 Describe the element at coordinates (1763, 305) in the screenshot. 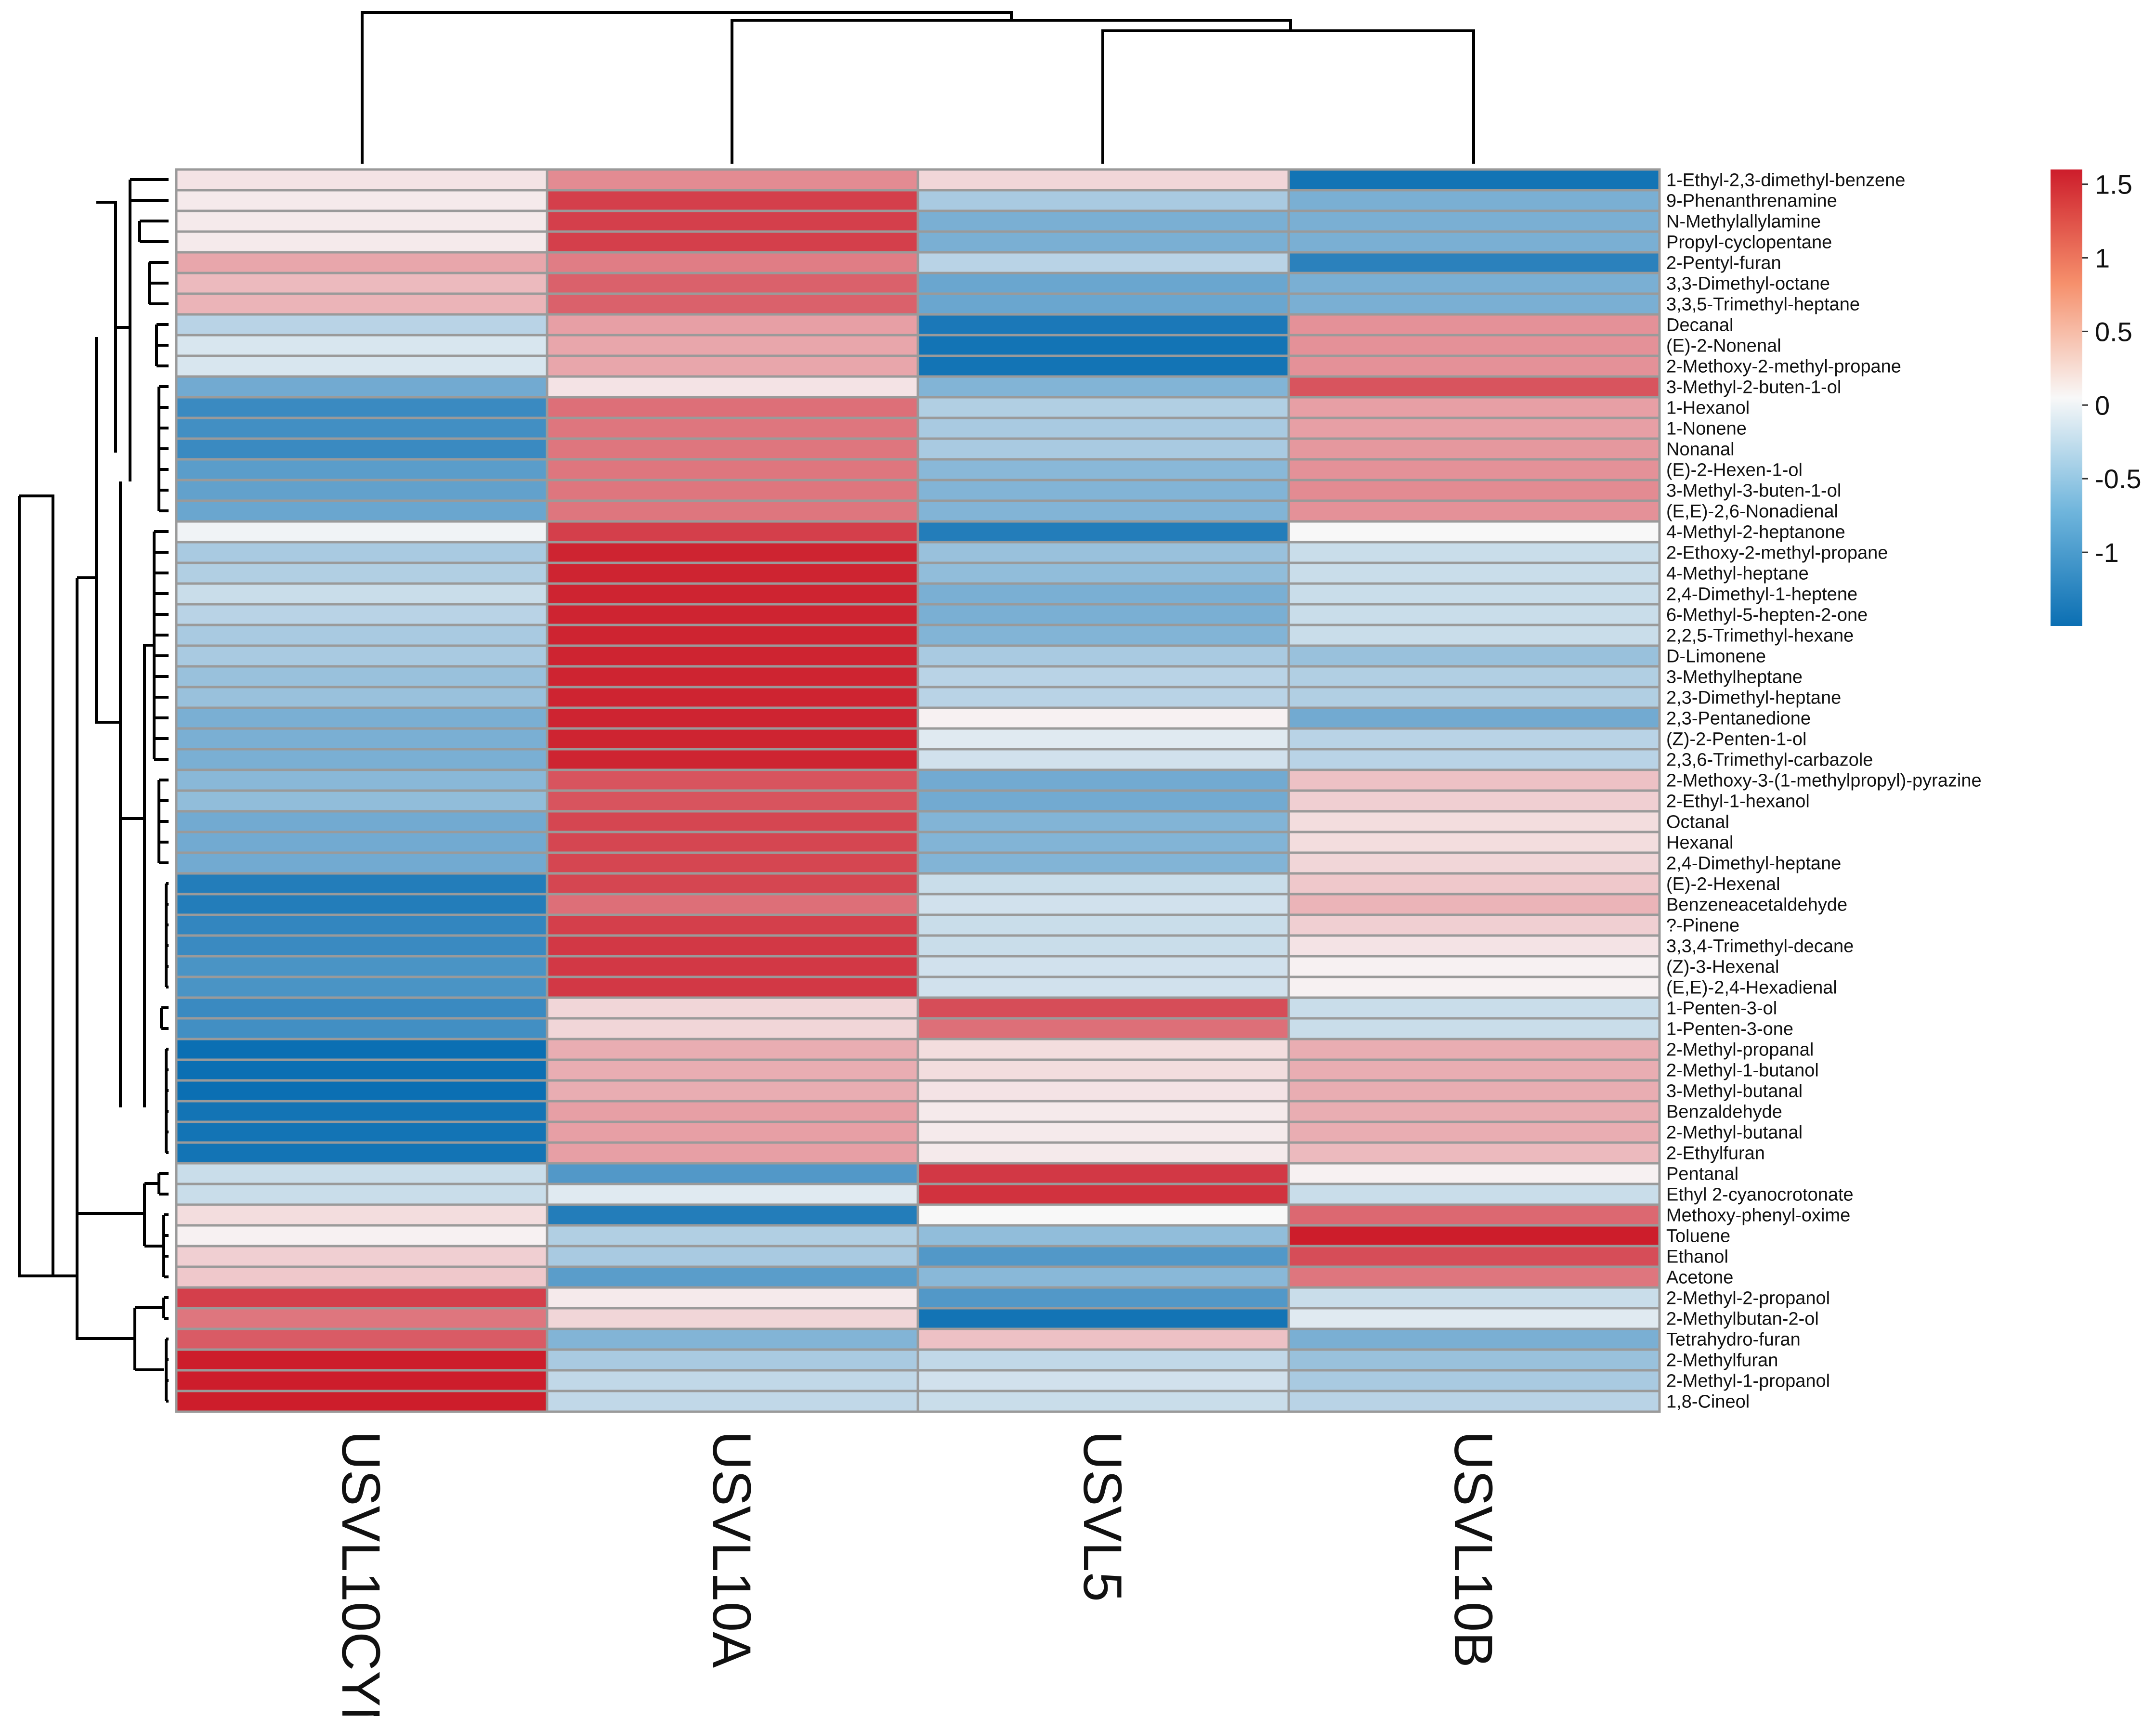

I see `row-label: 3,3,5-Trimethyl-heptane` at that location.